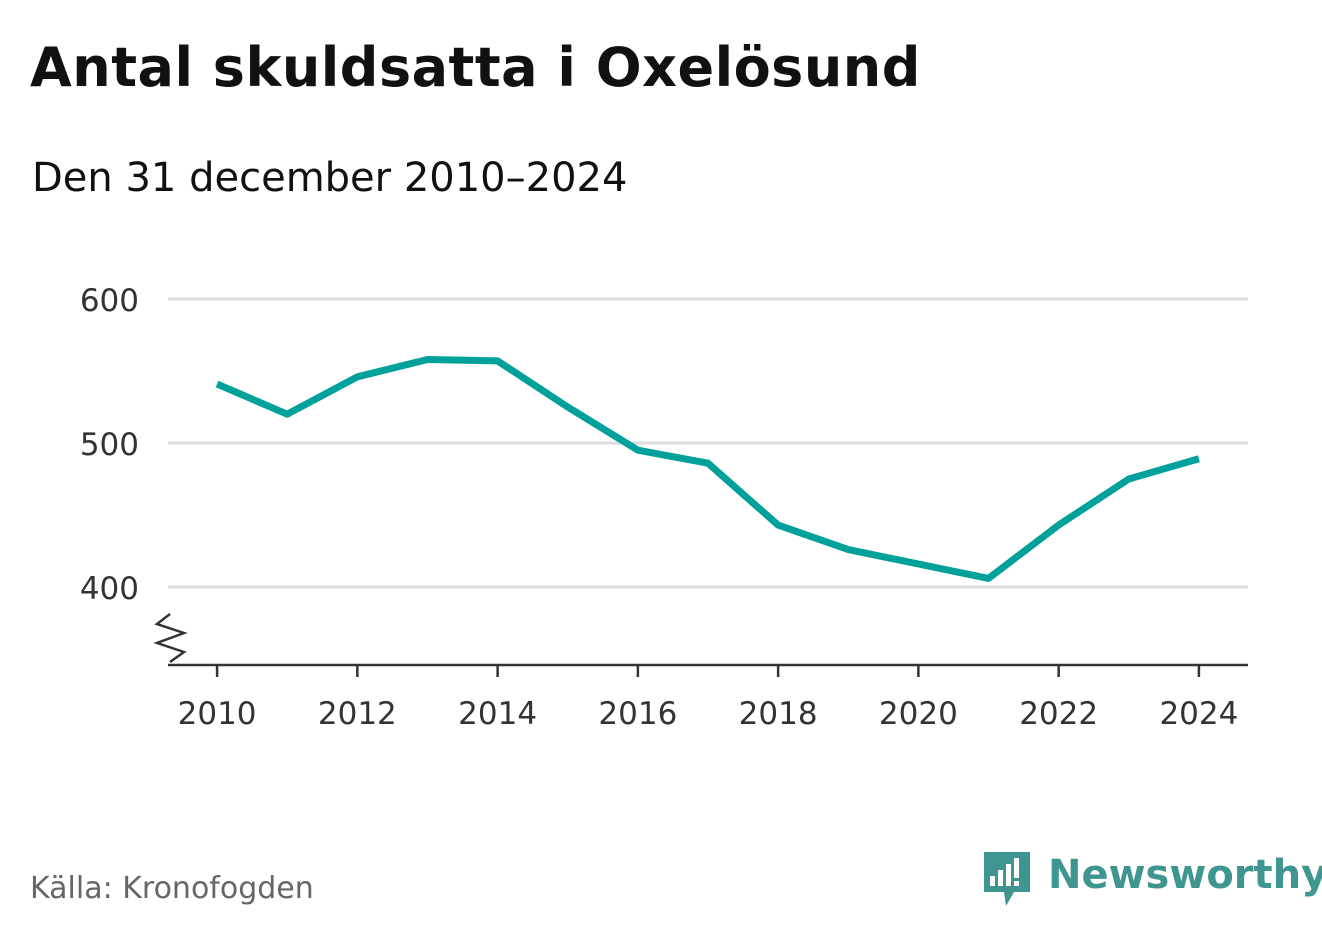  I want to click on x-tick-label: 2020, so click(918, 714).